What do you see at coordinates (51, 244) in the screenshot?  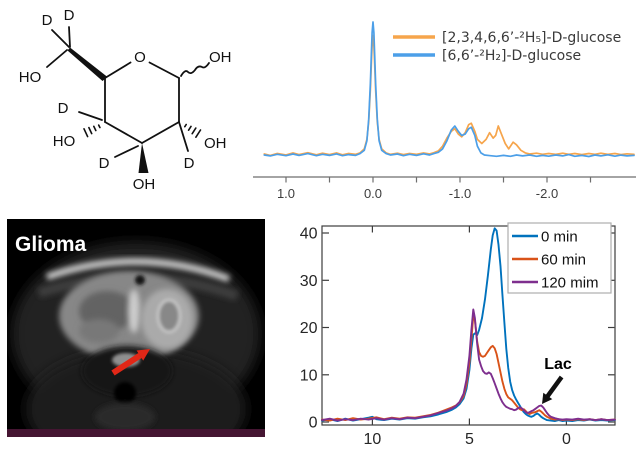 I see `glioma-label: Glioma` at bounding box center [51, 244].